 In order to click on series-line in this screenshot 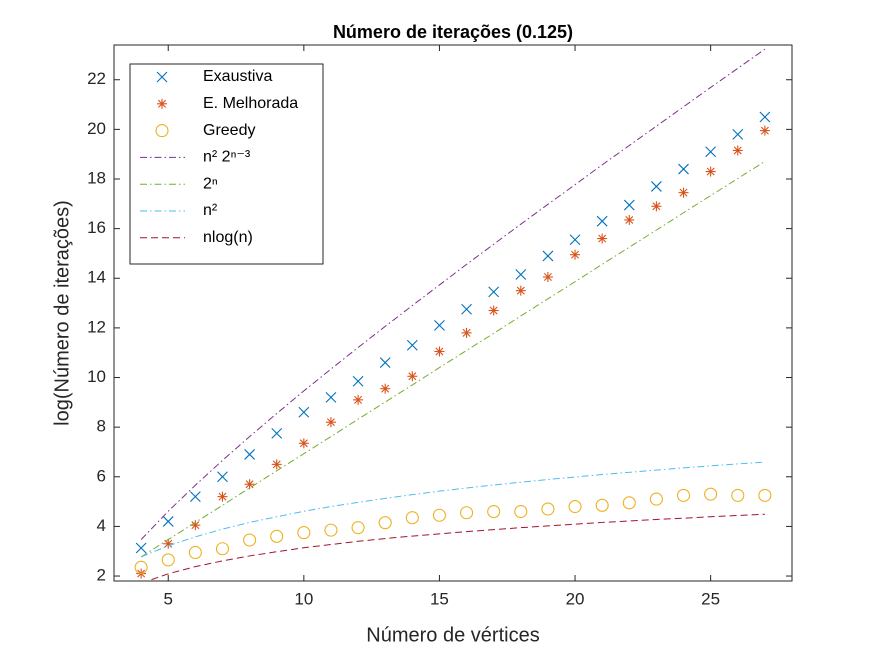, I will do `click(452, 509)`.